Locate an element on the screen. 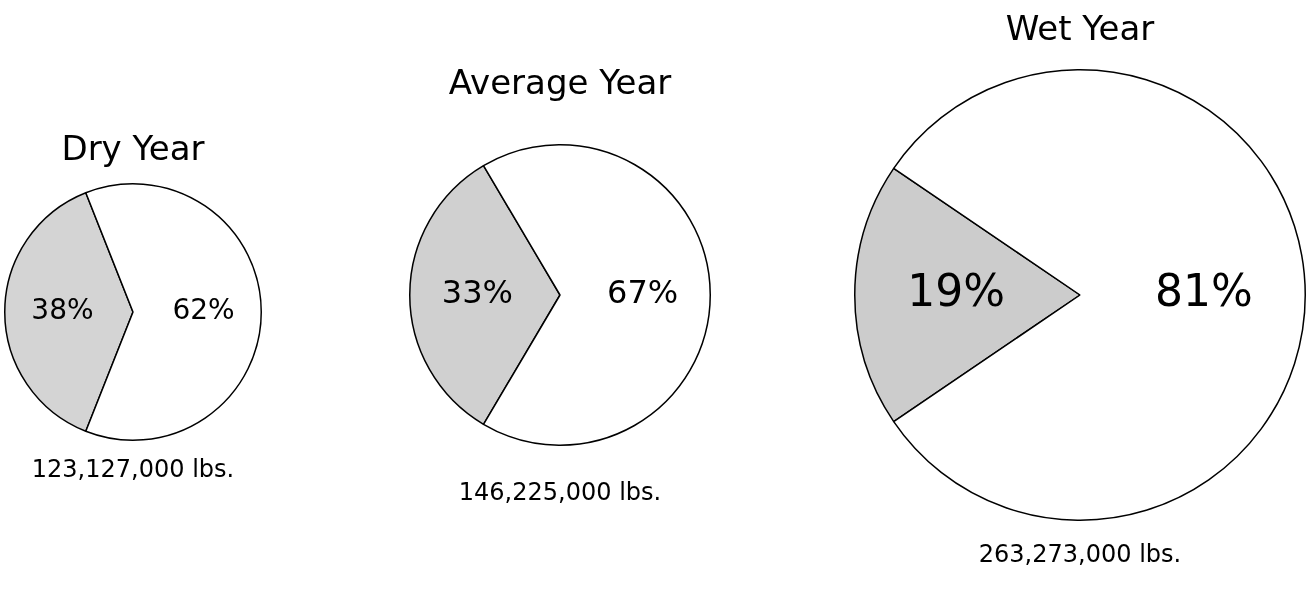  data-label: 62% is located at coordinates (203, 310).